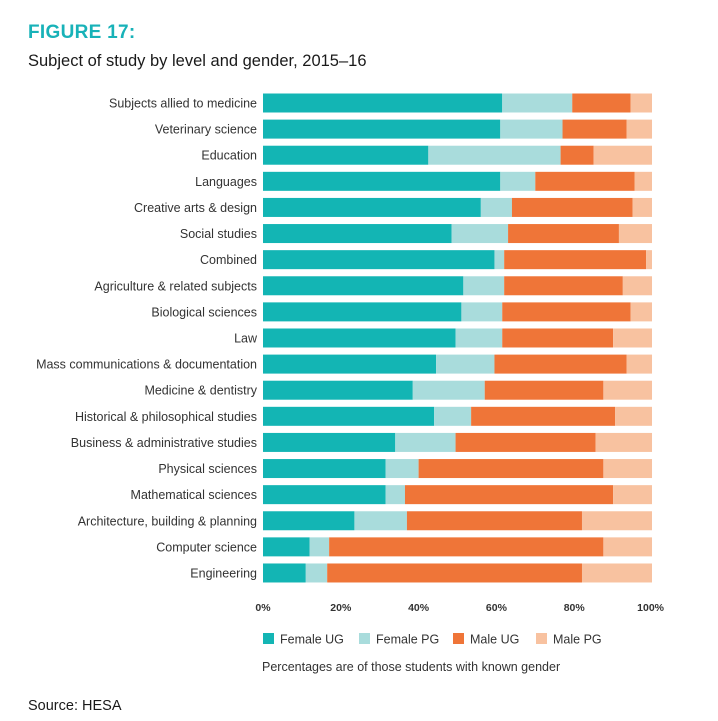 The height and width of the screenshot is (721, 718). Describe the element at coordinates (75, 706) in the screenshot. I see `chart-source: Source: HESA` at that location.